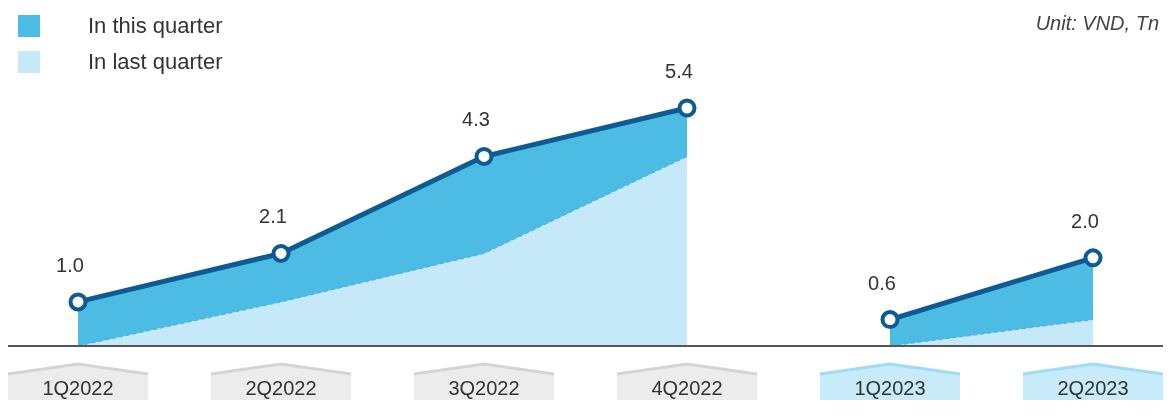 This screenshot has width=1173, height=418. I want to click on legend-label: In last quarter, so click(155, 62).